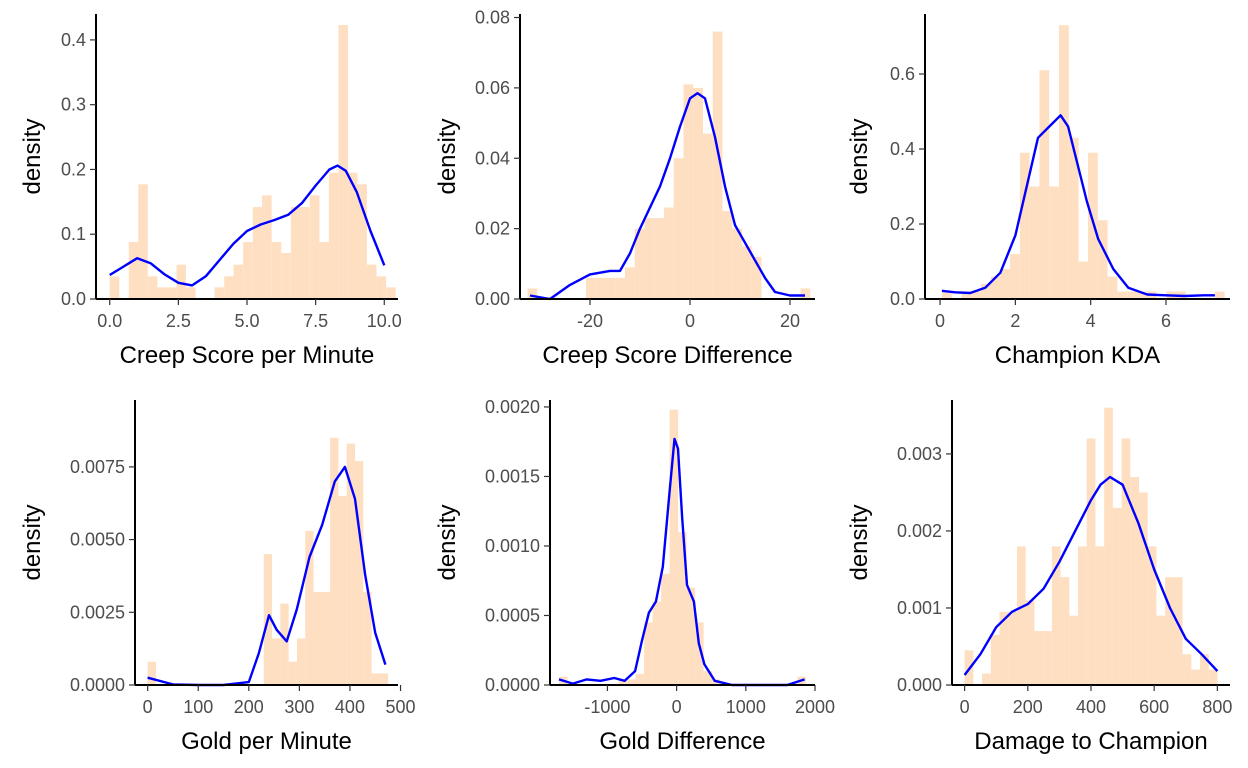 This screenshot has height=768, width=1248. I want to click on y-tick-label: 0.0015, so click(512, 476).